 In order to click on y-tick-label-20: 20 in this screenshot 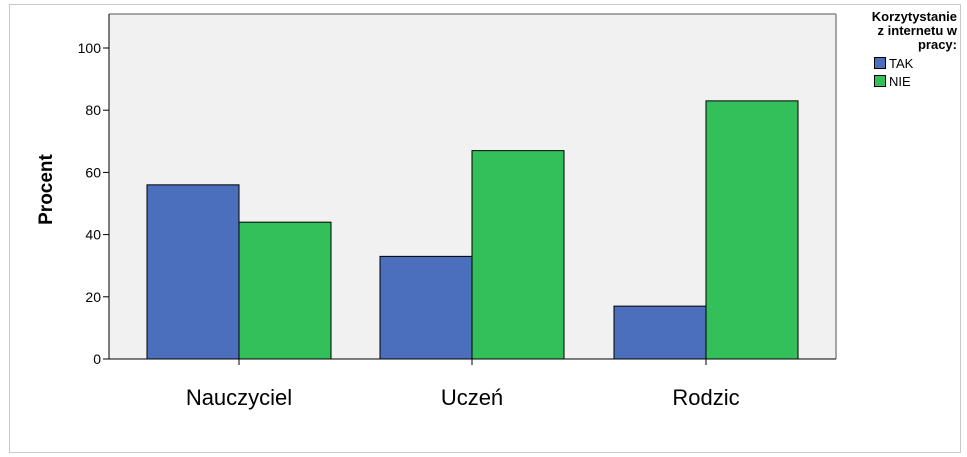, I will do `click(93, 297)`.